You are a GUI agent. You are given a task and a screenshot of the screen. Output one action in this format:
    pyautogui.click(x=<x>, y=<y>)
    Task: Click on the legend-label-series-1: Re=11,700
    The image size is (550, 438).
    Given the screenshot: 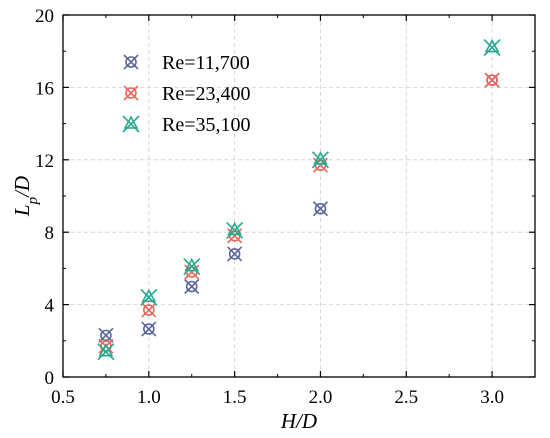 What is the action you would take?
    pyautogui.click(x=206, y=63)
    